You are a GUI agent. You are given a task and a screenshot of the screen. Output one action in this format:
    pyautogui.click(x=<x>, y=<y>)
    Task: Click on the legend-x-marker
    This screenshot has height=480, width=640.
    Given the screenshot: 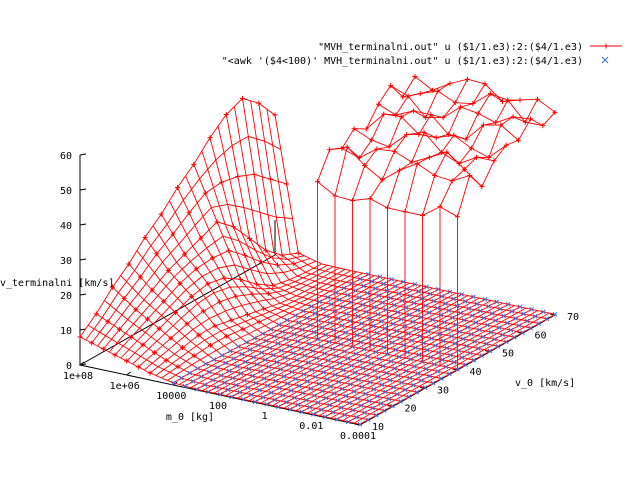 What is the action you would take?
    pyautogui.click(x=605, y=60)
    